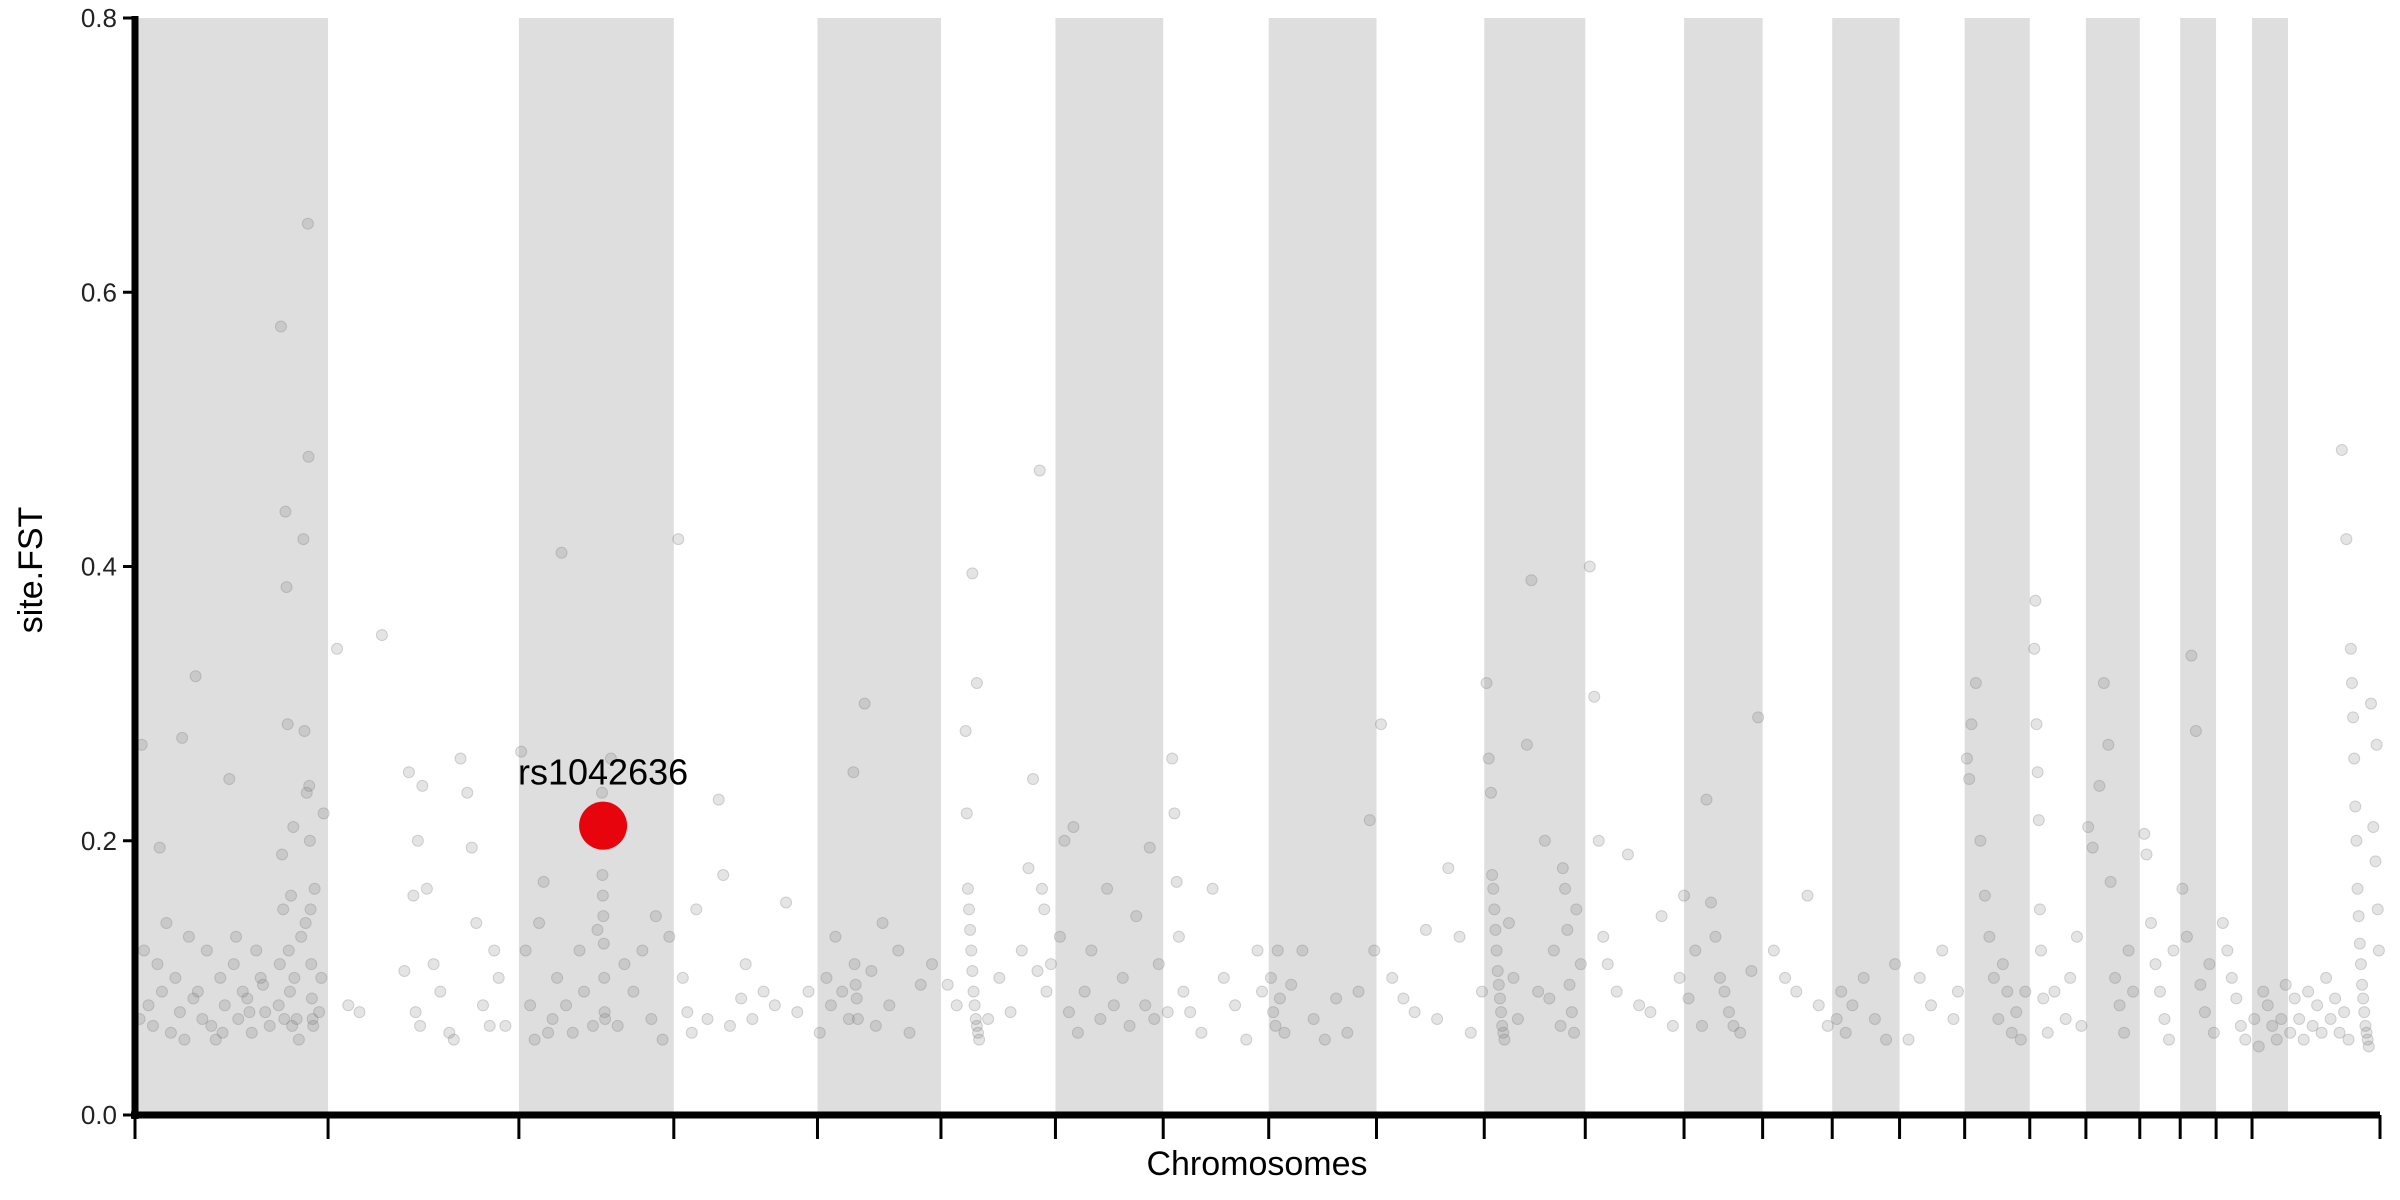  What do you see at coordinates (603, 801) in the screenshot?
I see `highlight-group: rs1042636` at bounding box center [603, 801].